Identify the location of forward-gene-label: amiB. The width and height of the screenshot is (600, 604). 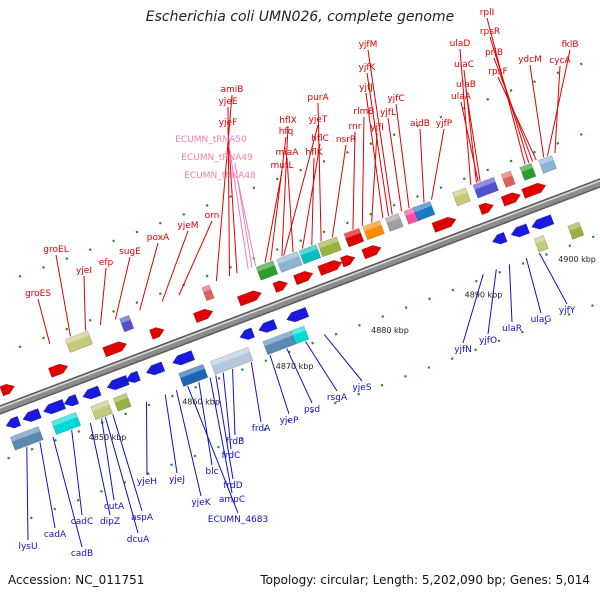
(232, 90).